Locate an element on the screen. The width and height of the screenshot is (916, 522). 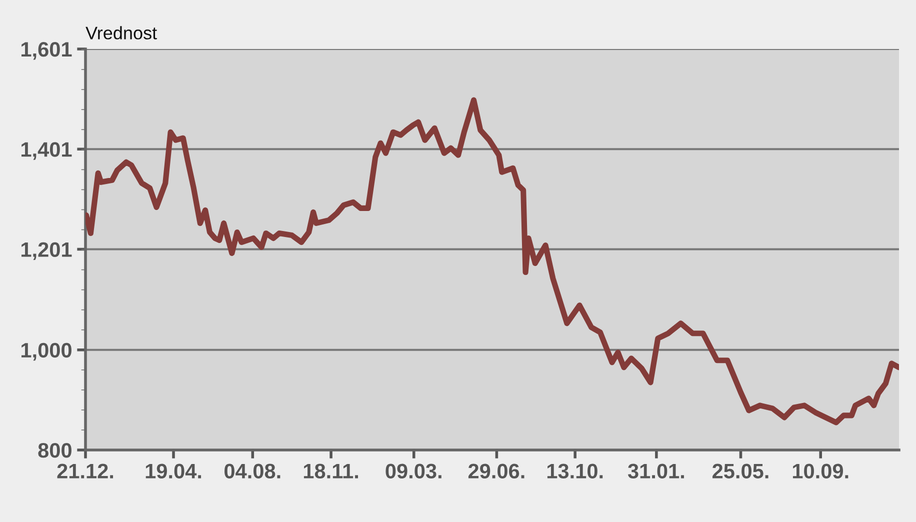
x-tick-label: 19.04. is located at coordinates (174, 471).